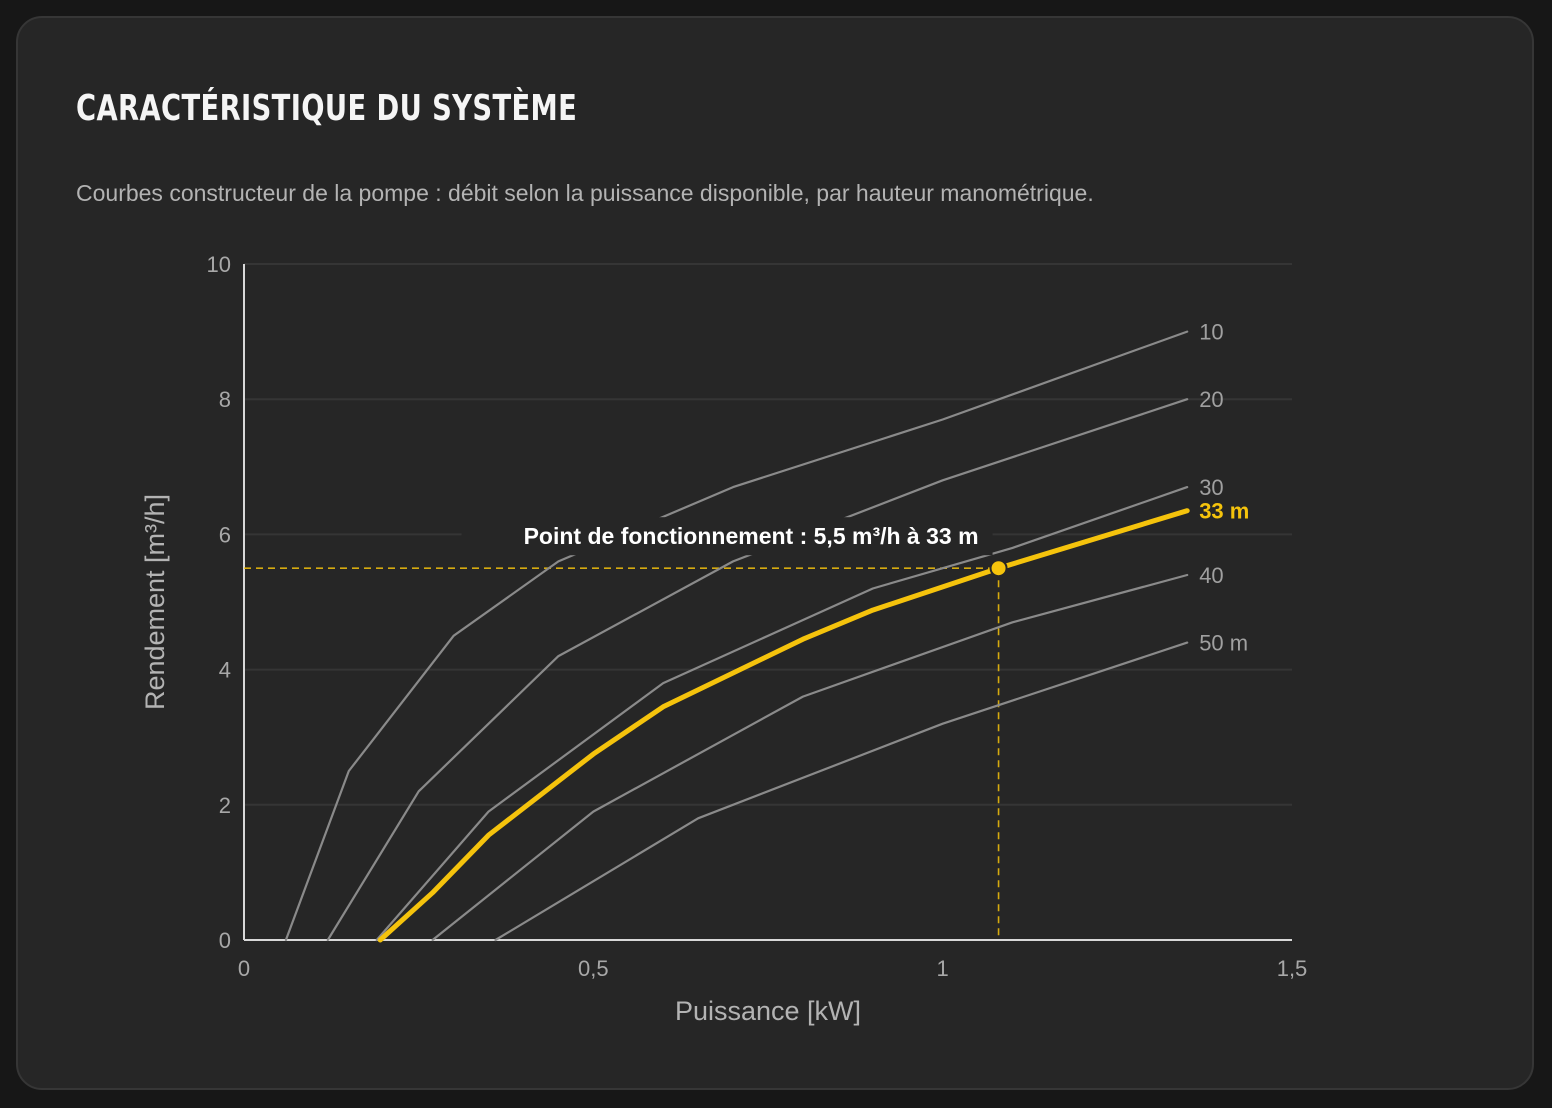  I want to click on x-tick-label: 1, so click(943, 968).